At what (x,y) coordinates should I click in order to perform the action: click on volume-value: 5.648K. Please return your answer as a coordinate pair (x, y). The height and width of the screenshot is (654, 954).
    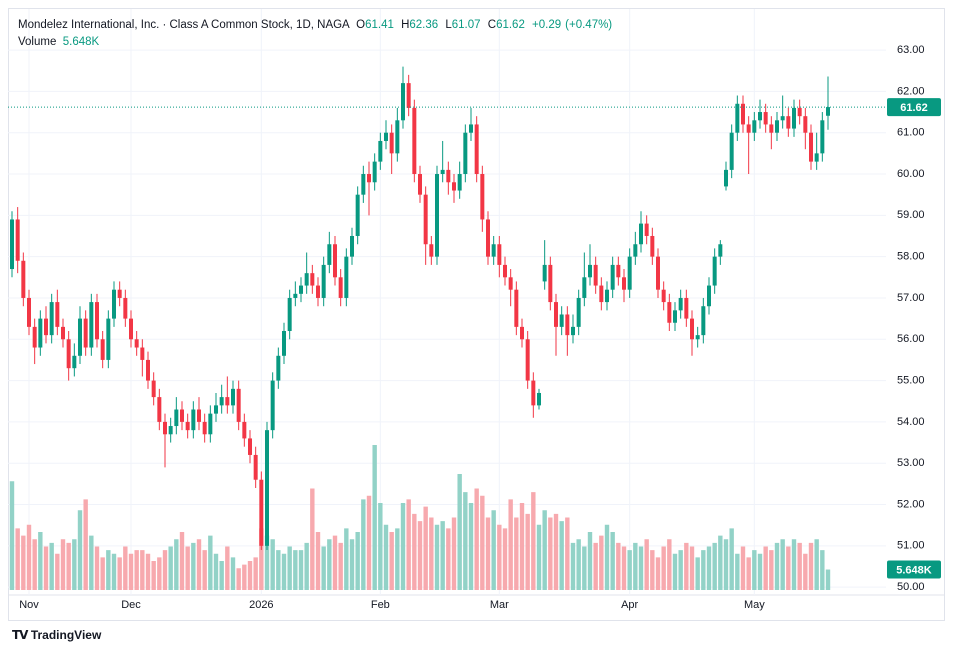
    Looking at the image, I should click on (81, 42).